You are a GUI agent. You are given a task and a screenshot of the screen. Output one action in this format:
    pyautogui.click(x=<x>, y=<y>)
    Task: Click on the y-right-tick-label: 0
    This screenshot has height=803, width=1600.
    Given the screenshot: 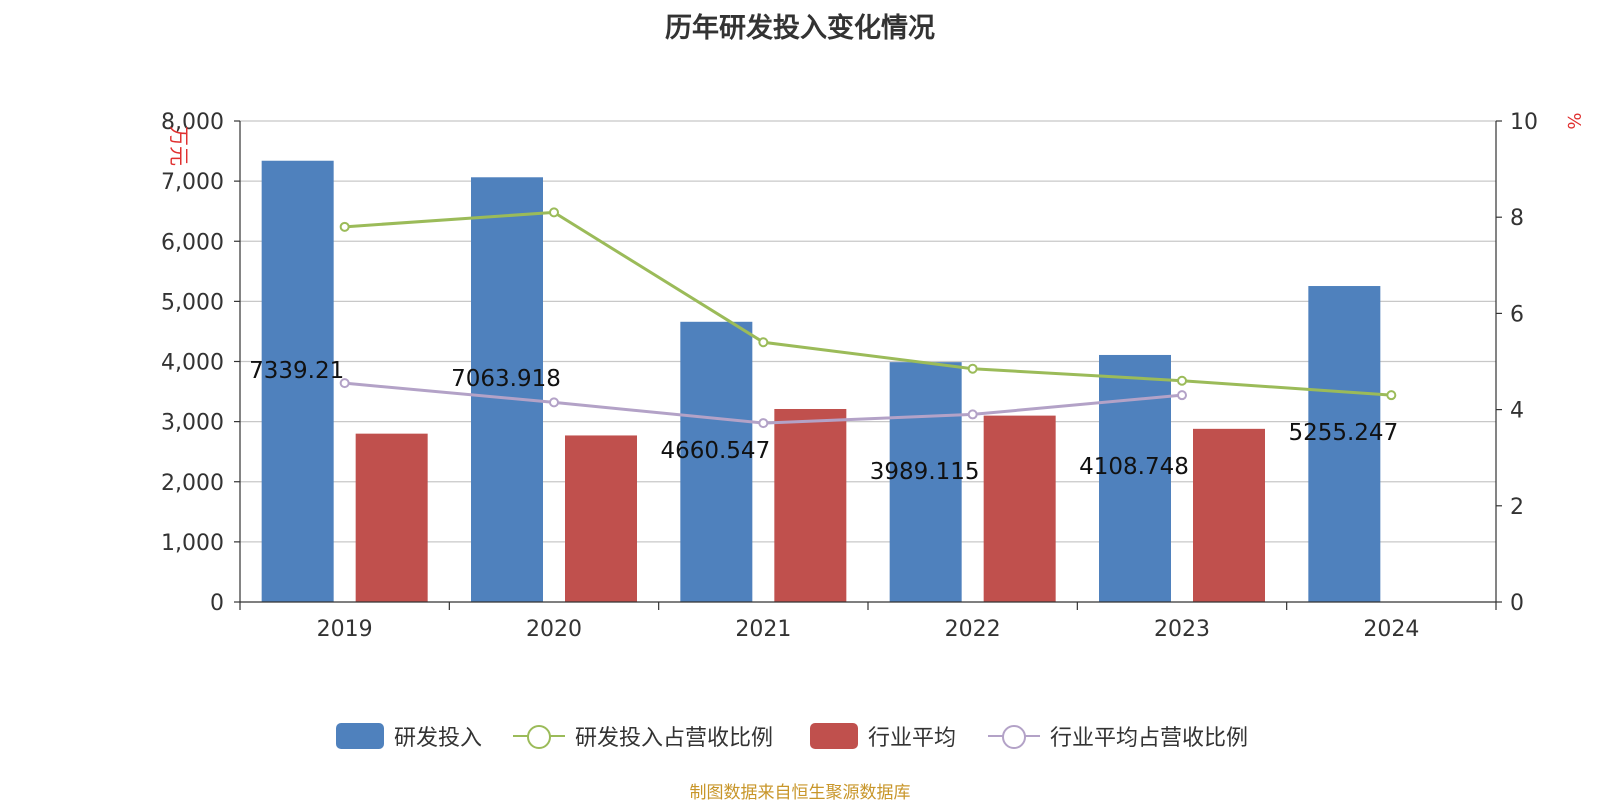 What is the action you would take?
    pyautogui.click(x=1517, y=603)
    